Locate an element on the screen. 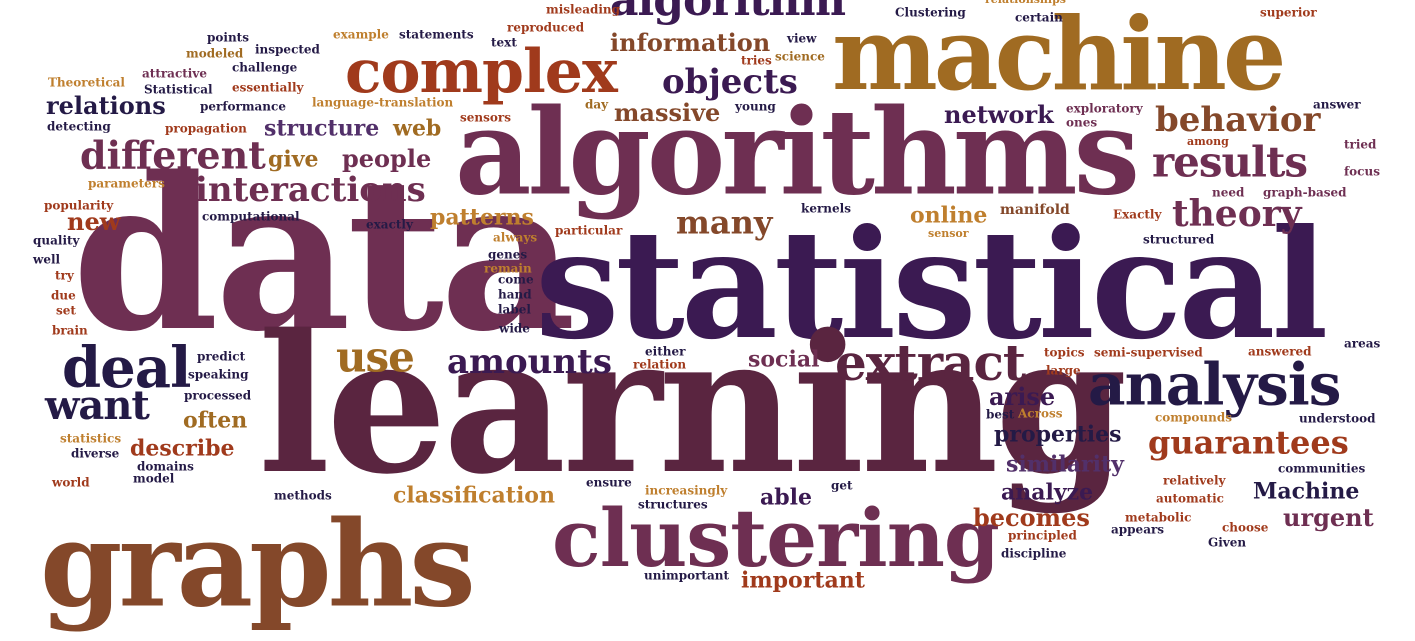 This screenshot has width=1415, height=641. word-give: give is located at coordinates (293, 159).